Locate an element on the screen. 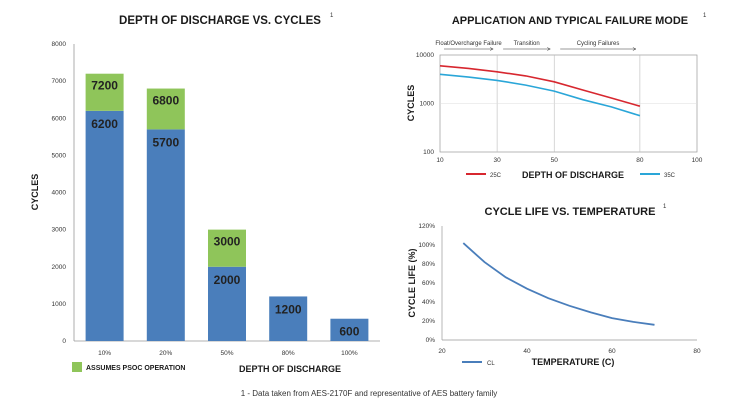  y-tick-label: 2000 is located at coordinates (59, 267).